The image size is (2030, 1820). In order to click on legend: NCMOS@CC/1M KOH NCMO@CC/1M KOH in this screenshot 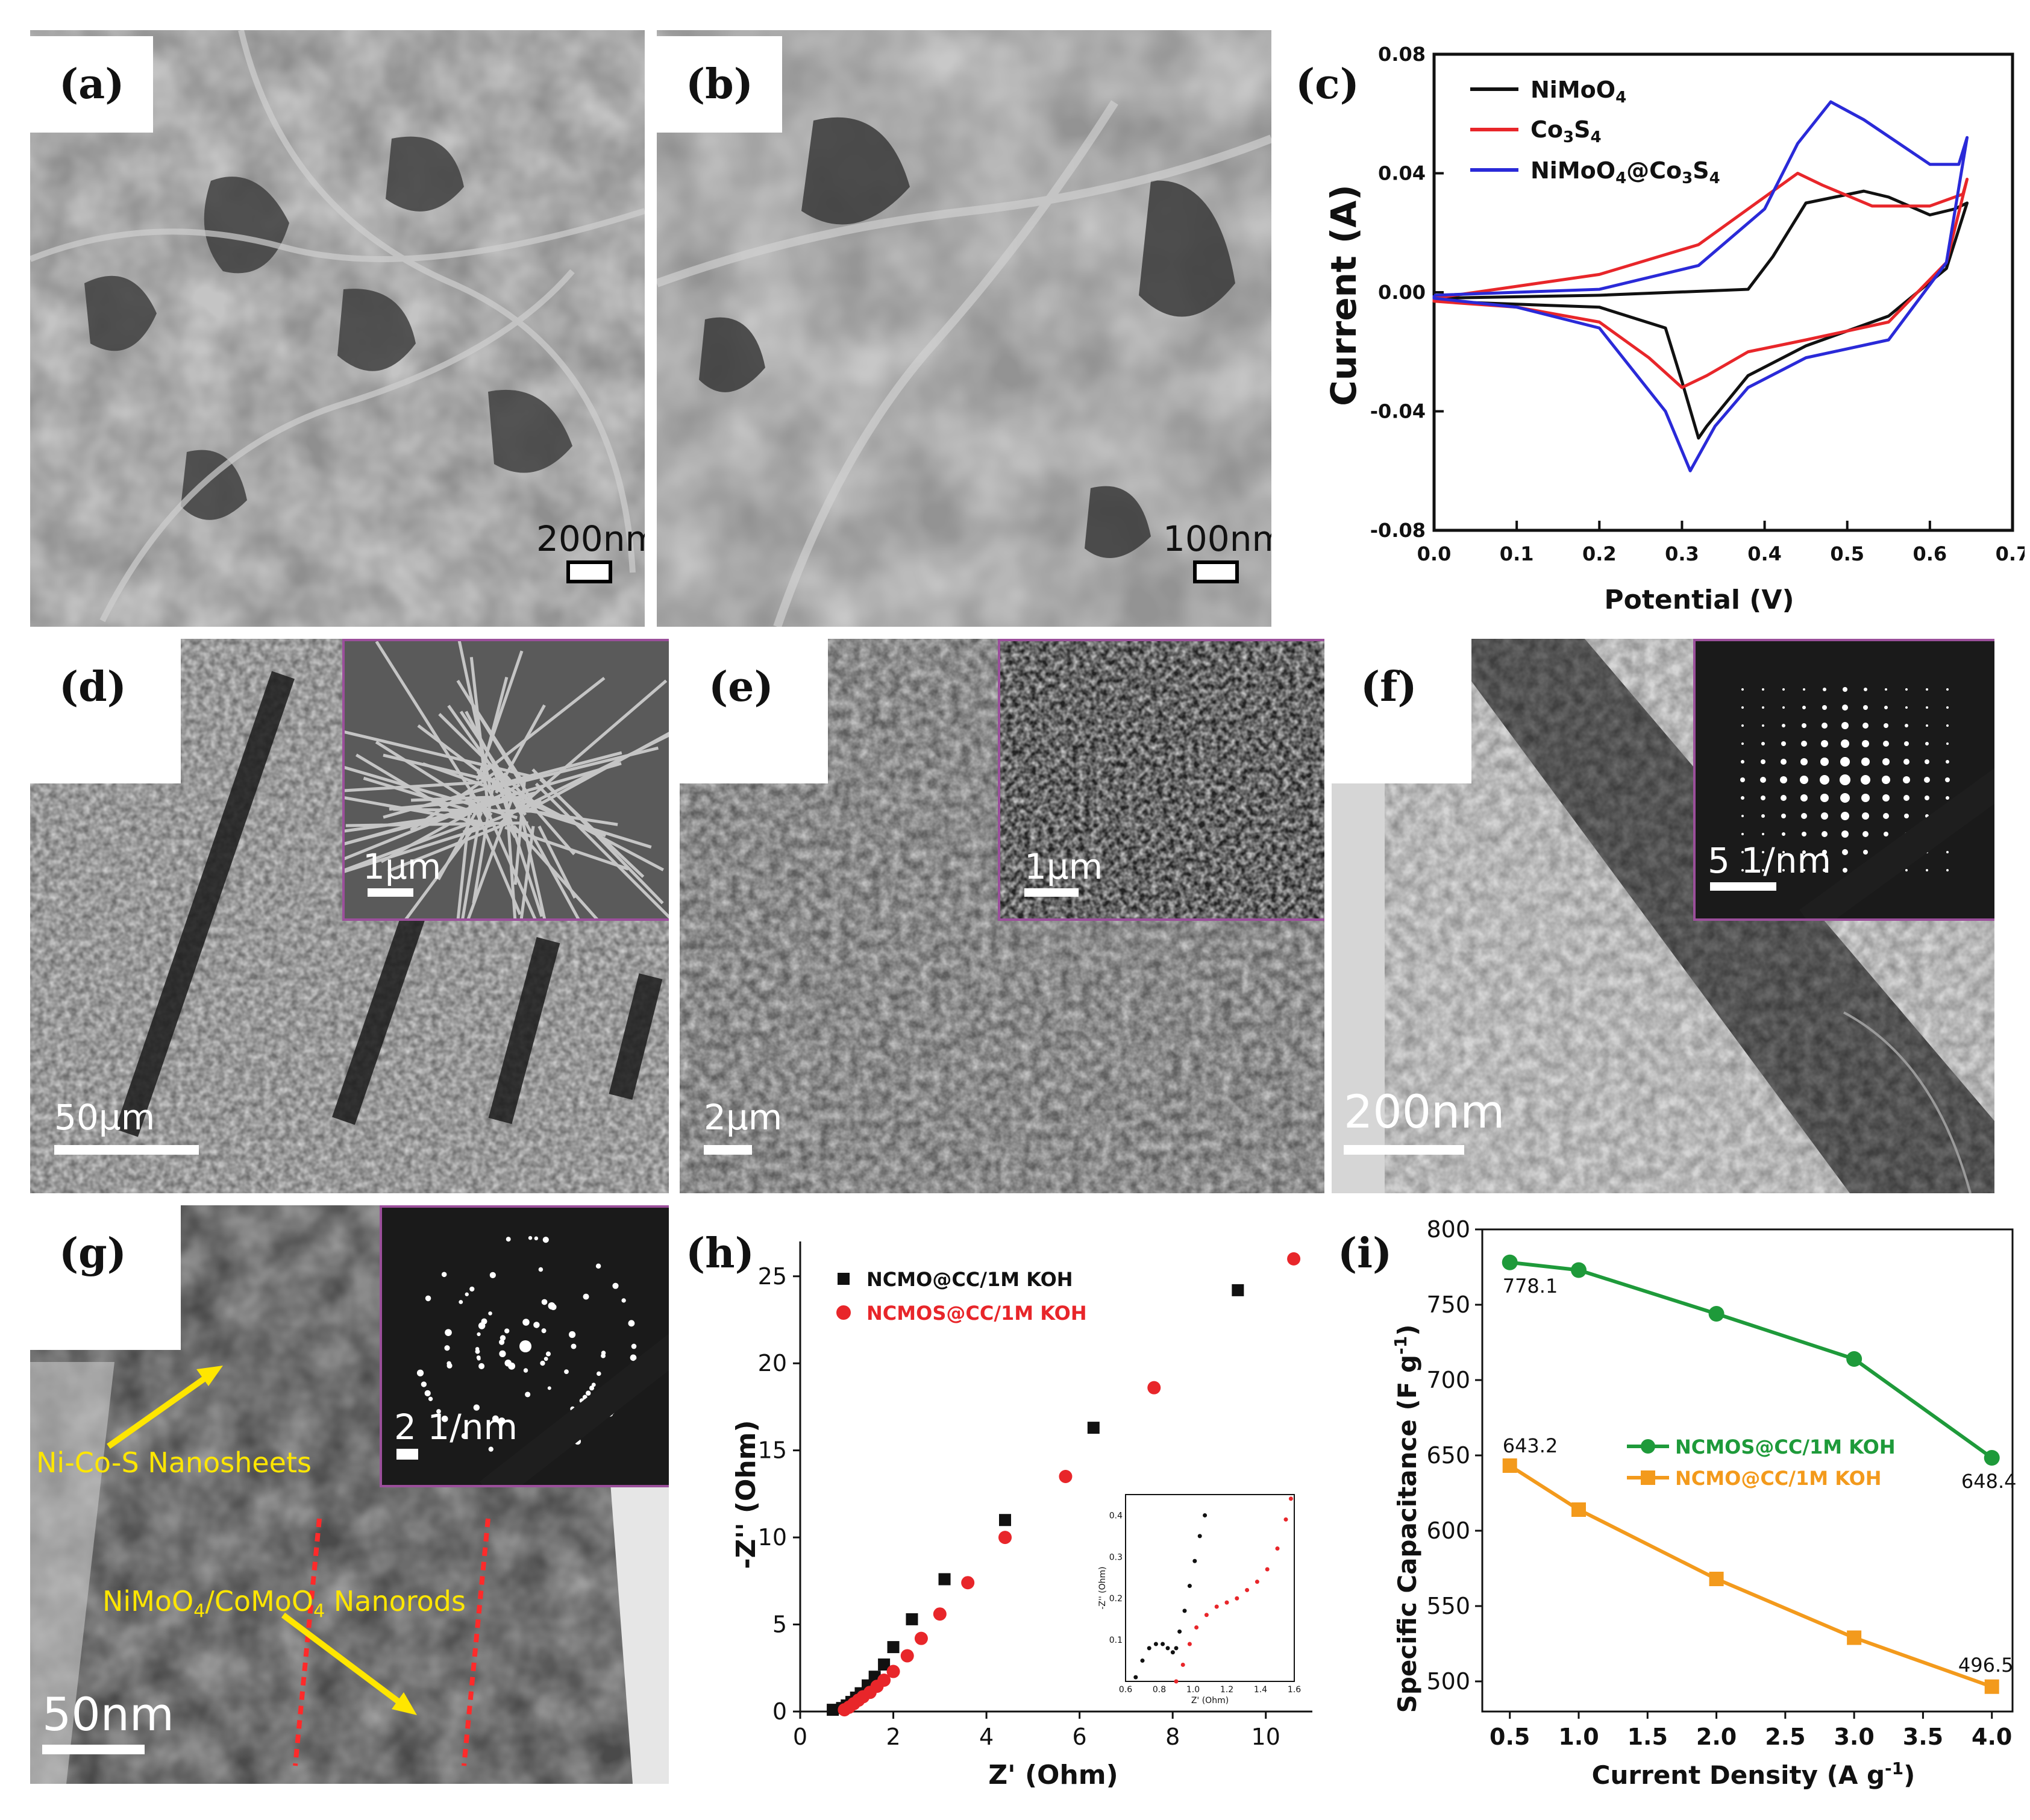, I will do `click(1761, 1463)`.